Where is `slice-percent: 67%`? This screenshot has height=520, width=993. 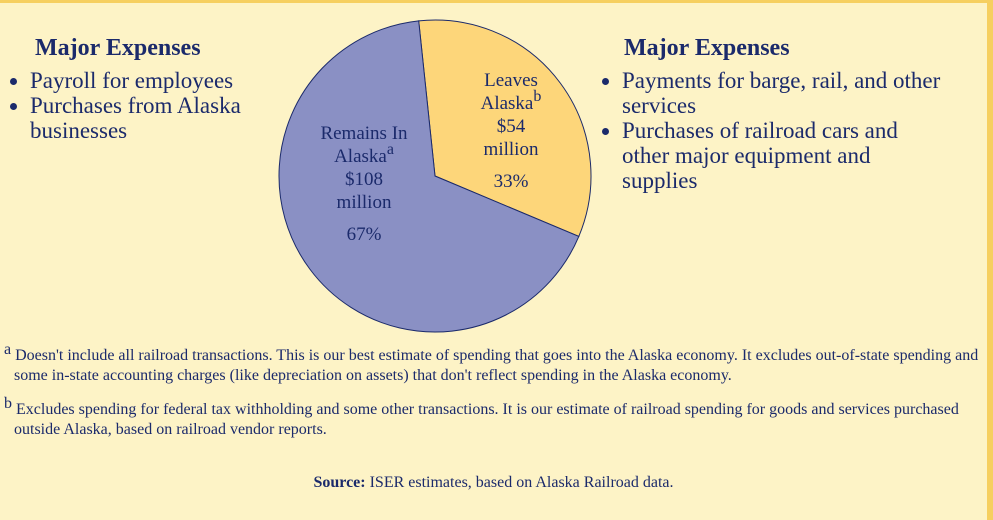
slice-percent: 67% is located at coordinates (364, 234).